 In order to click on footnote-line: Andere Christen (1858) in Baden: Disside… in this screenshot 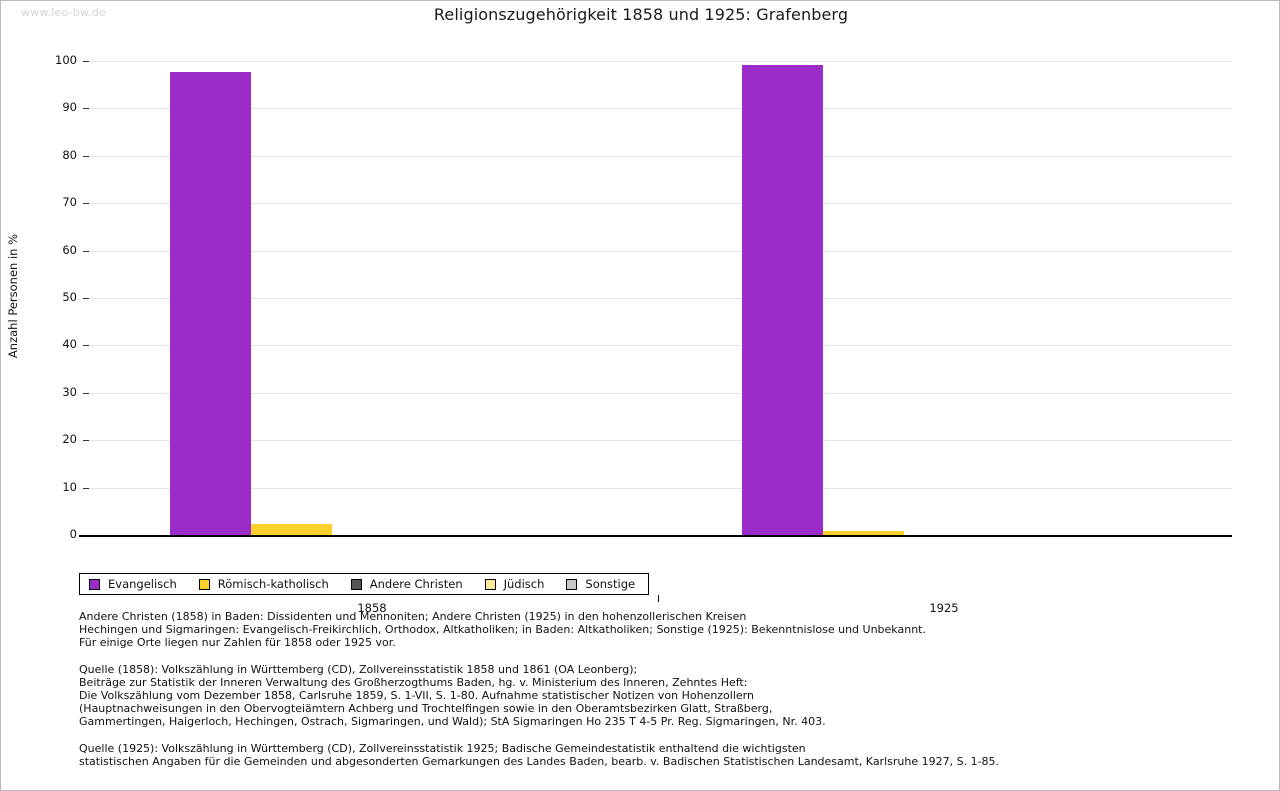, I will do `click(413, 616)`.